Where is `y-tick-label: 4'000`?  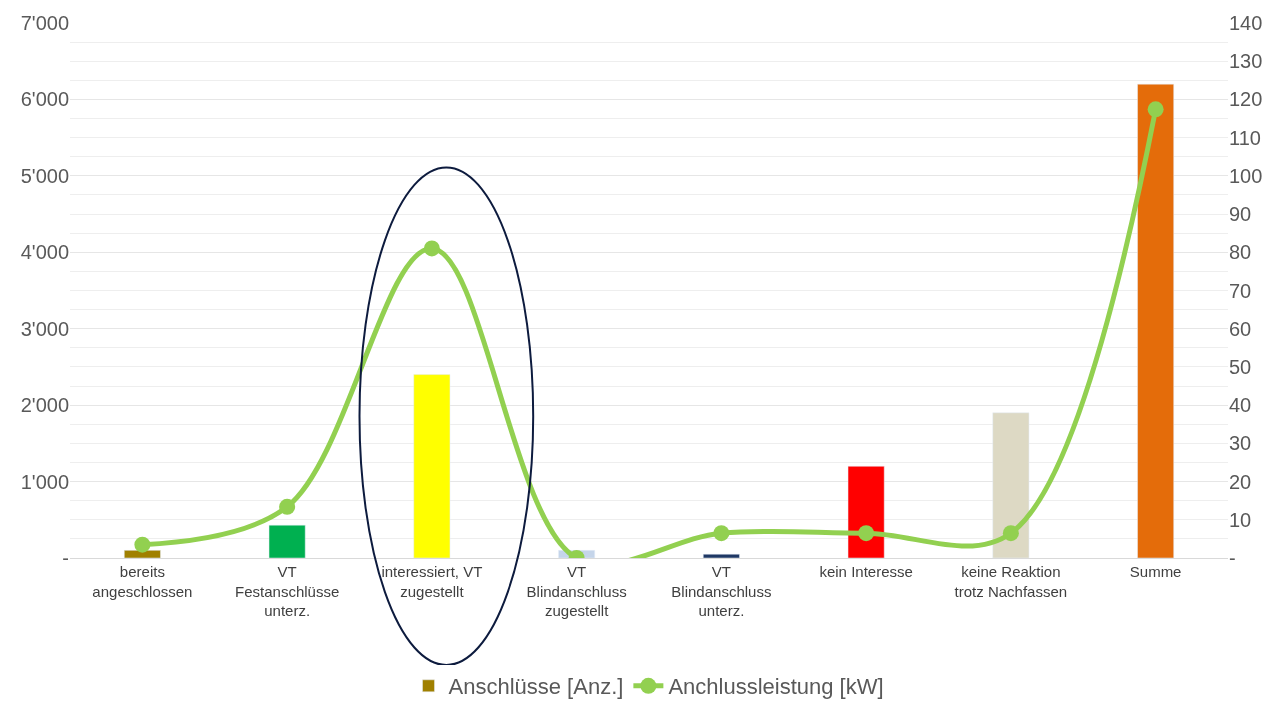
y-tick-label: 4'000 is located at coordinates (44, 252).